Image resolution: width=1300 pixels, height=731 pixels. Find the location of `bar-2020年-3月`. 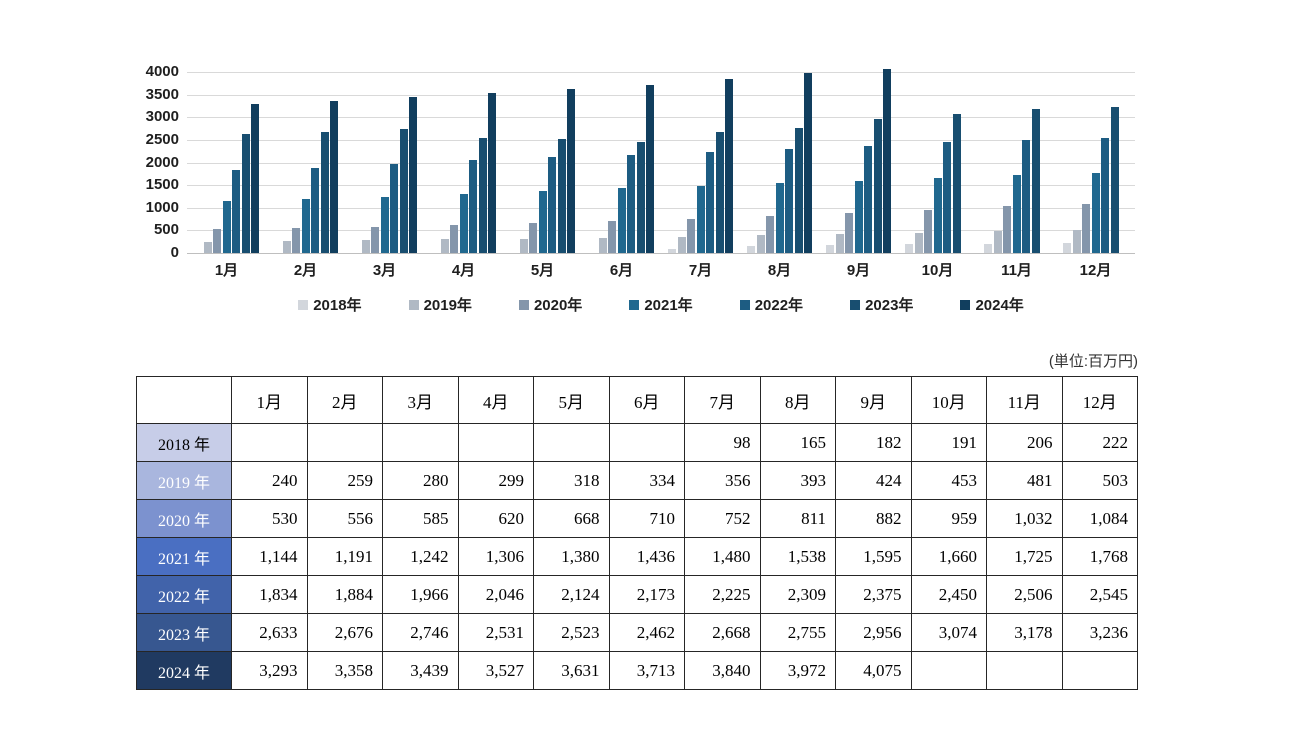

bar-2020年-3月 is located at coordinates (375, 239).